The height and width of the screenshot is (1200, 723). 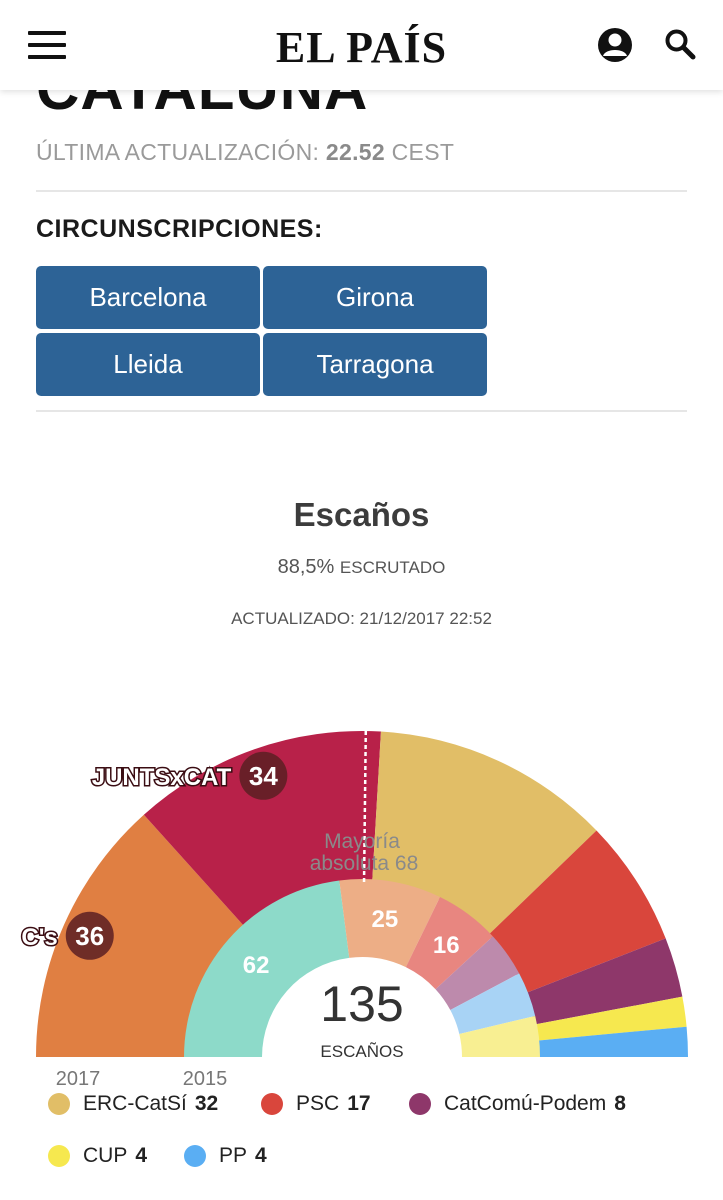 What do you see at coordinates (47, 45) in the screenshot?
I see `hamburger-menu-icon` at bounding box center [47, 45].